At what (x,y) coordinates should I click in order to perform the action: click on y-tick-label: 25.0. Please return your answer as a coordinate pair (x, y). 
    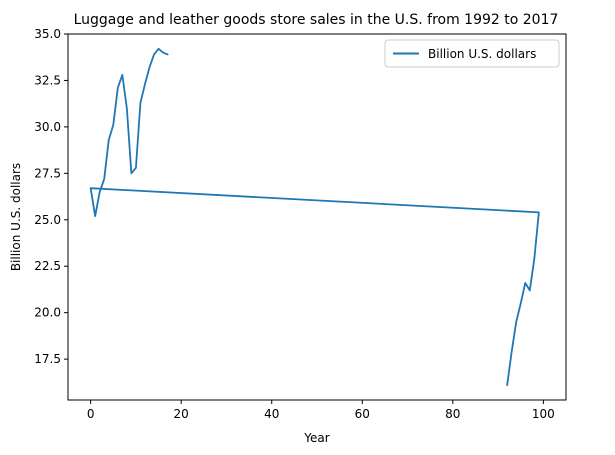
    Looking at the image, I should click on (47, 220).